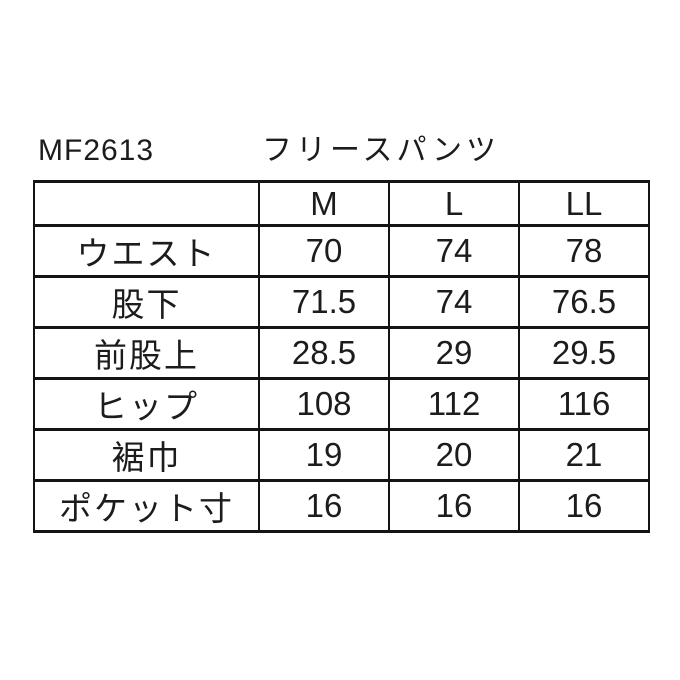 The height and width of the screenshot is (680, 680). What do you see at coordinates (146, 506) in the screenshot?
I see `row-label: ポケット寸` at bounding box center [146, 506].